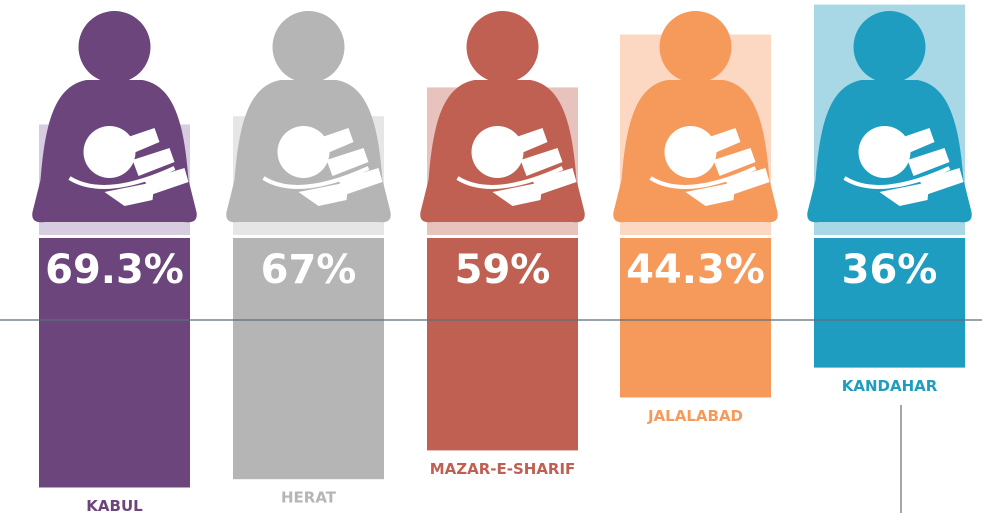 The height and width of the screenshot is (513, 982). Describe the element at coordinates (114, 270) in the screenshot. I see `value-label: 69.3%` at that location.